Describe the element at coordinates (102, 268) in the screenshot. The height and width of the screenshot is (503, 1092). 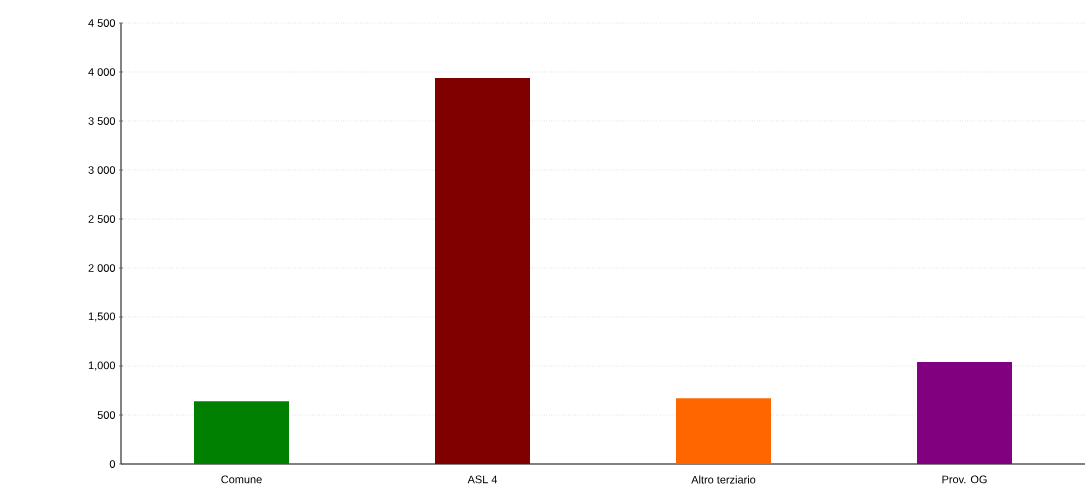
I see `y-tick-label: 2 000` at that location.